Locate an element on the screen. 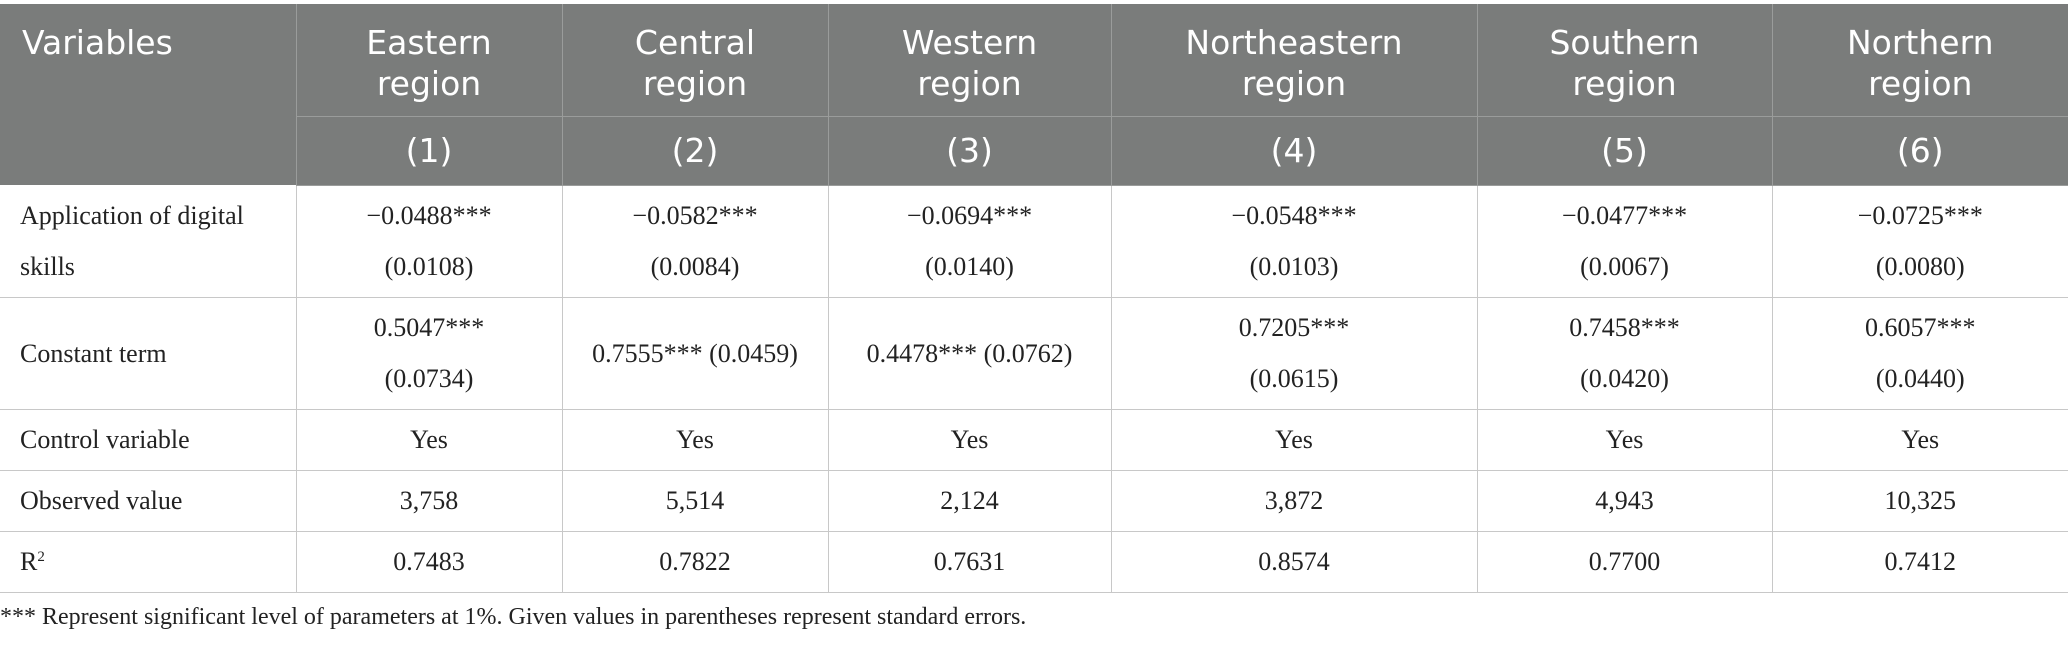  row-label-digital-skills: Application of digital skills is located at coordinates (148, 241).